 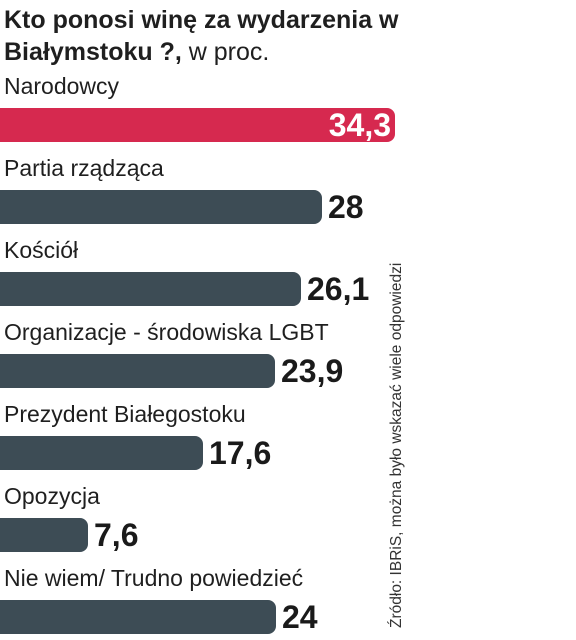 What do you see at coordinates (312, 371) in the screenshot?
I see `value-label: 23,9` at bounding box center [312, 371].